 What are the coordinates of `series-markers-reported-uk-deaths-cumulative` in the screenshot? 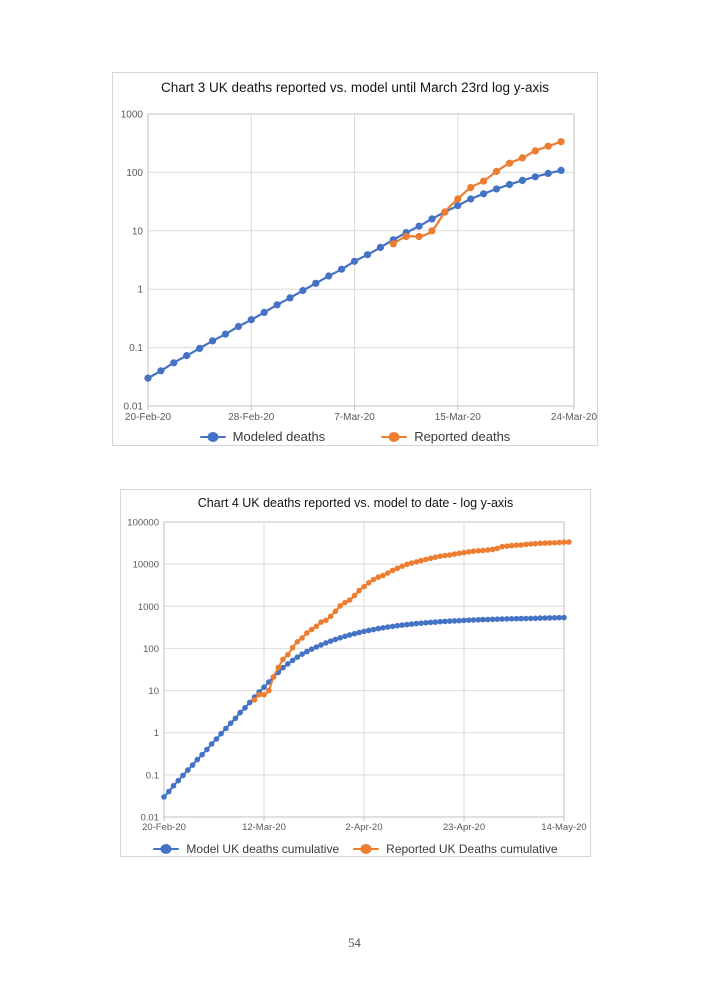 It's located at (411, 621).